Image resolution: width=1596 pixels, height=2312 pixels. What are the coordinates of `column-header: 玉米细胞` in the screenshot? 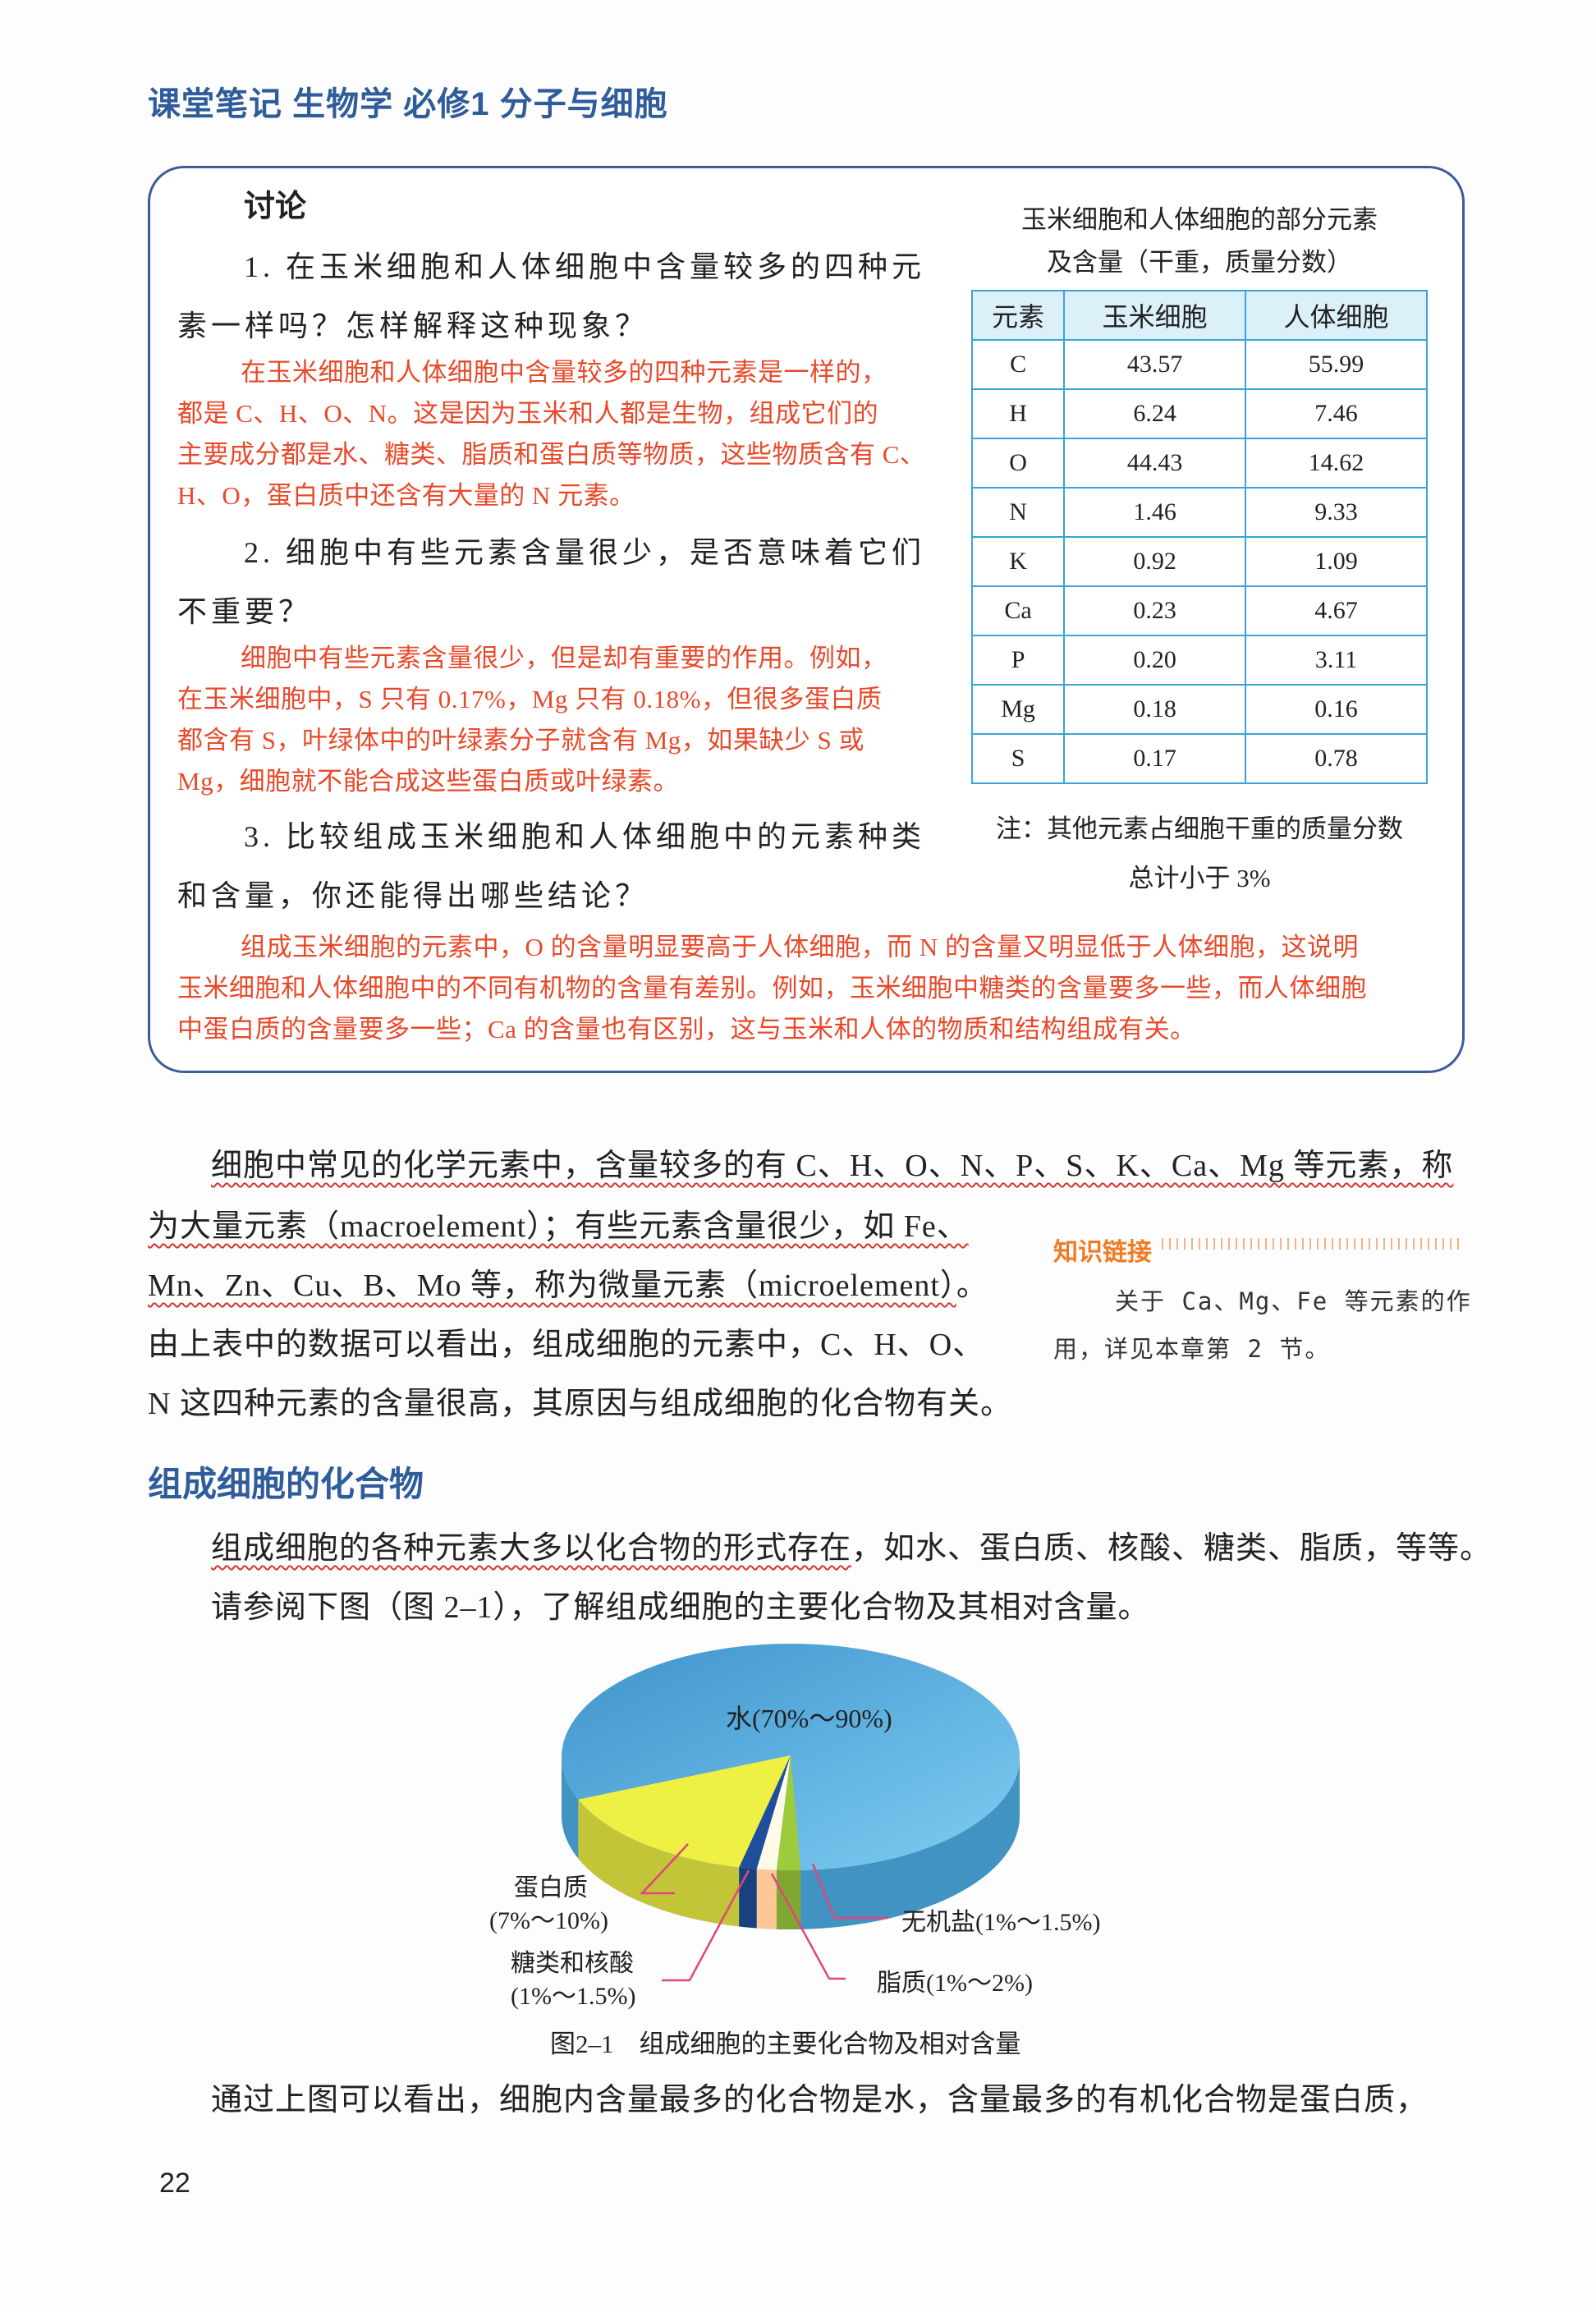 It's located at (1155, 316).